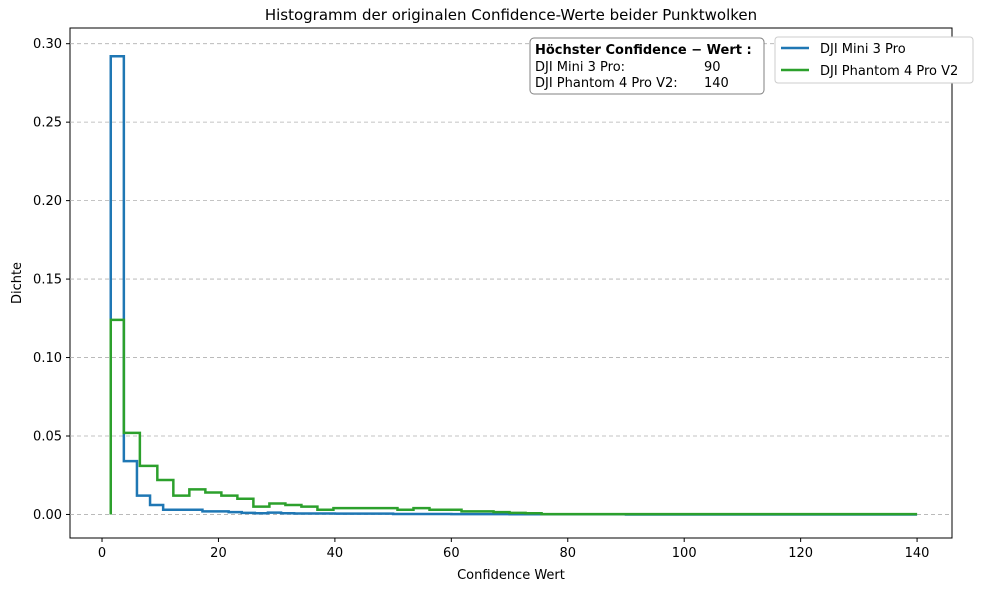  Describe the element at coordinates (800, 553) in the screenshot. I see `x-tick-label: 120` at that location.